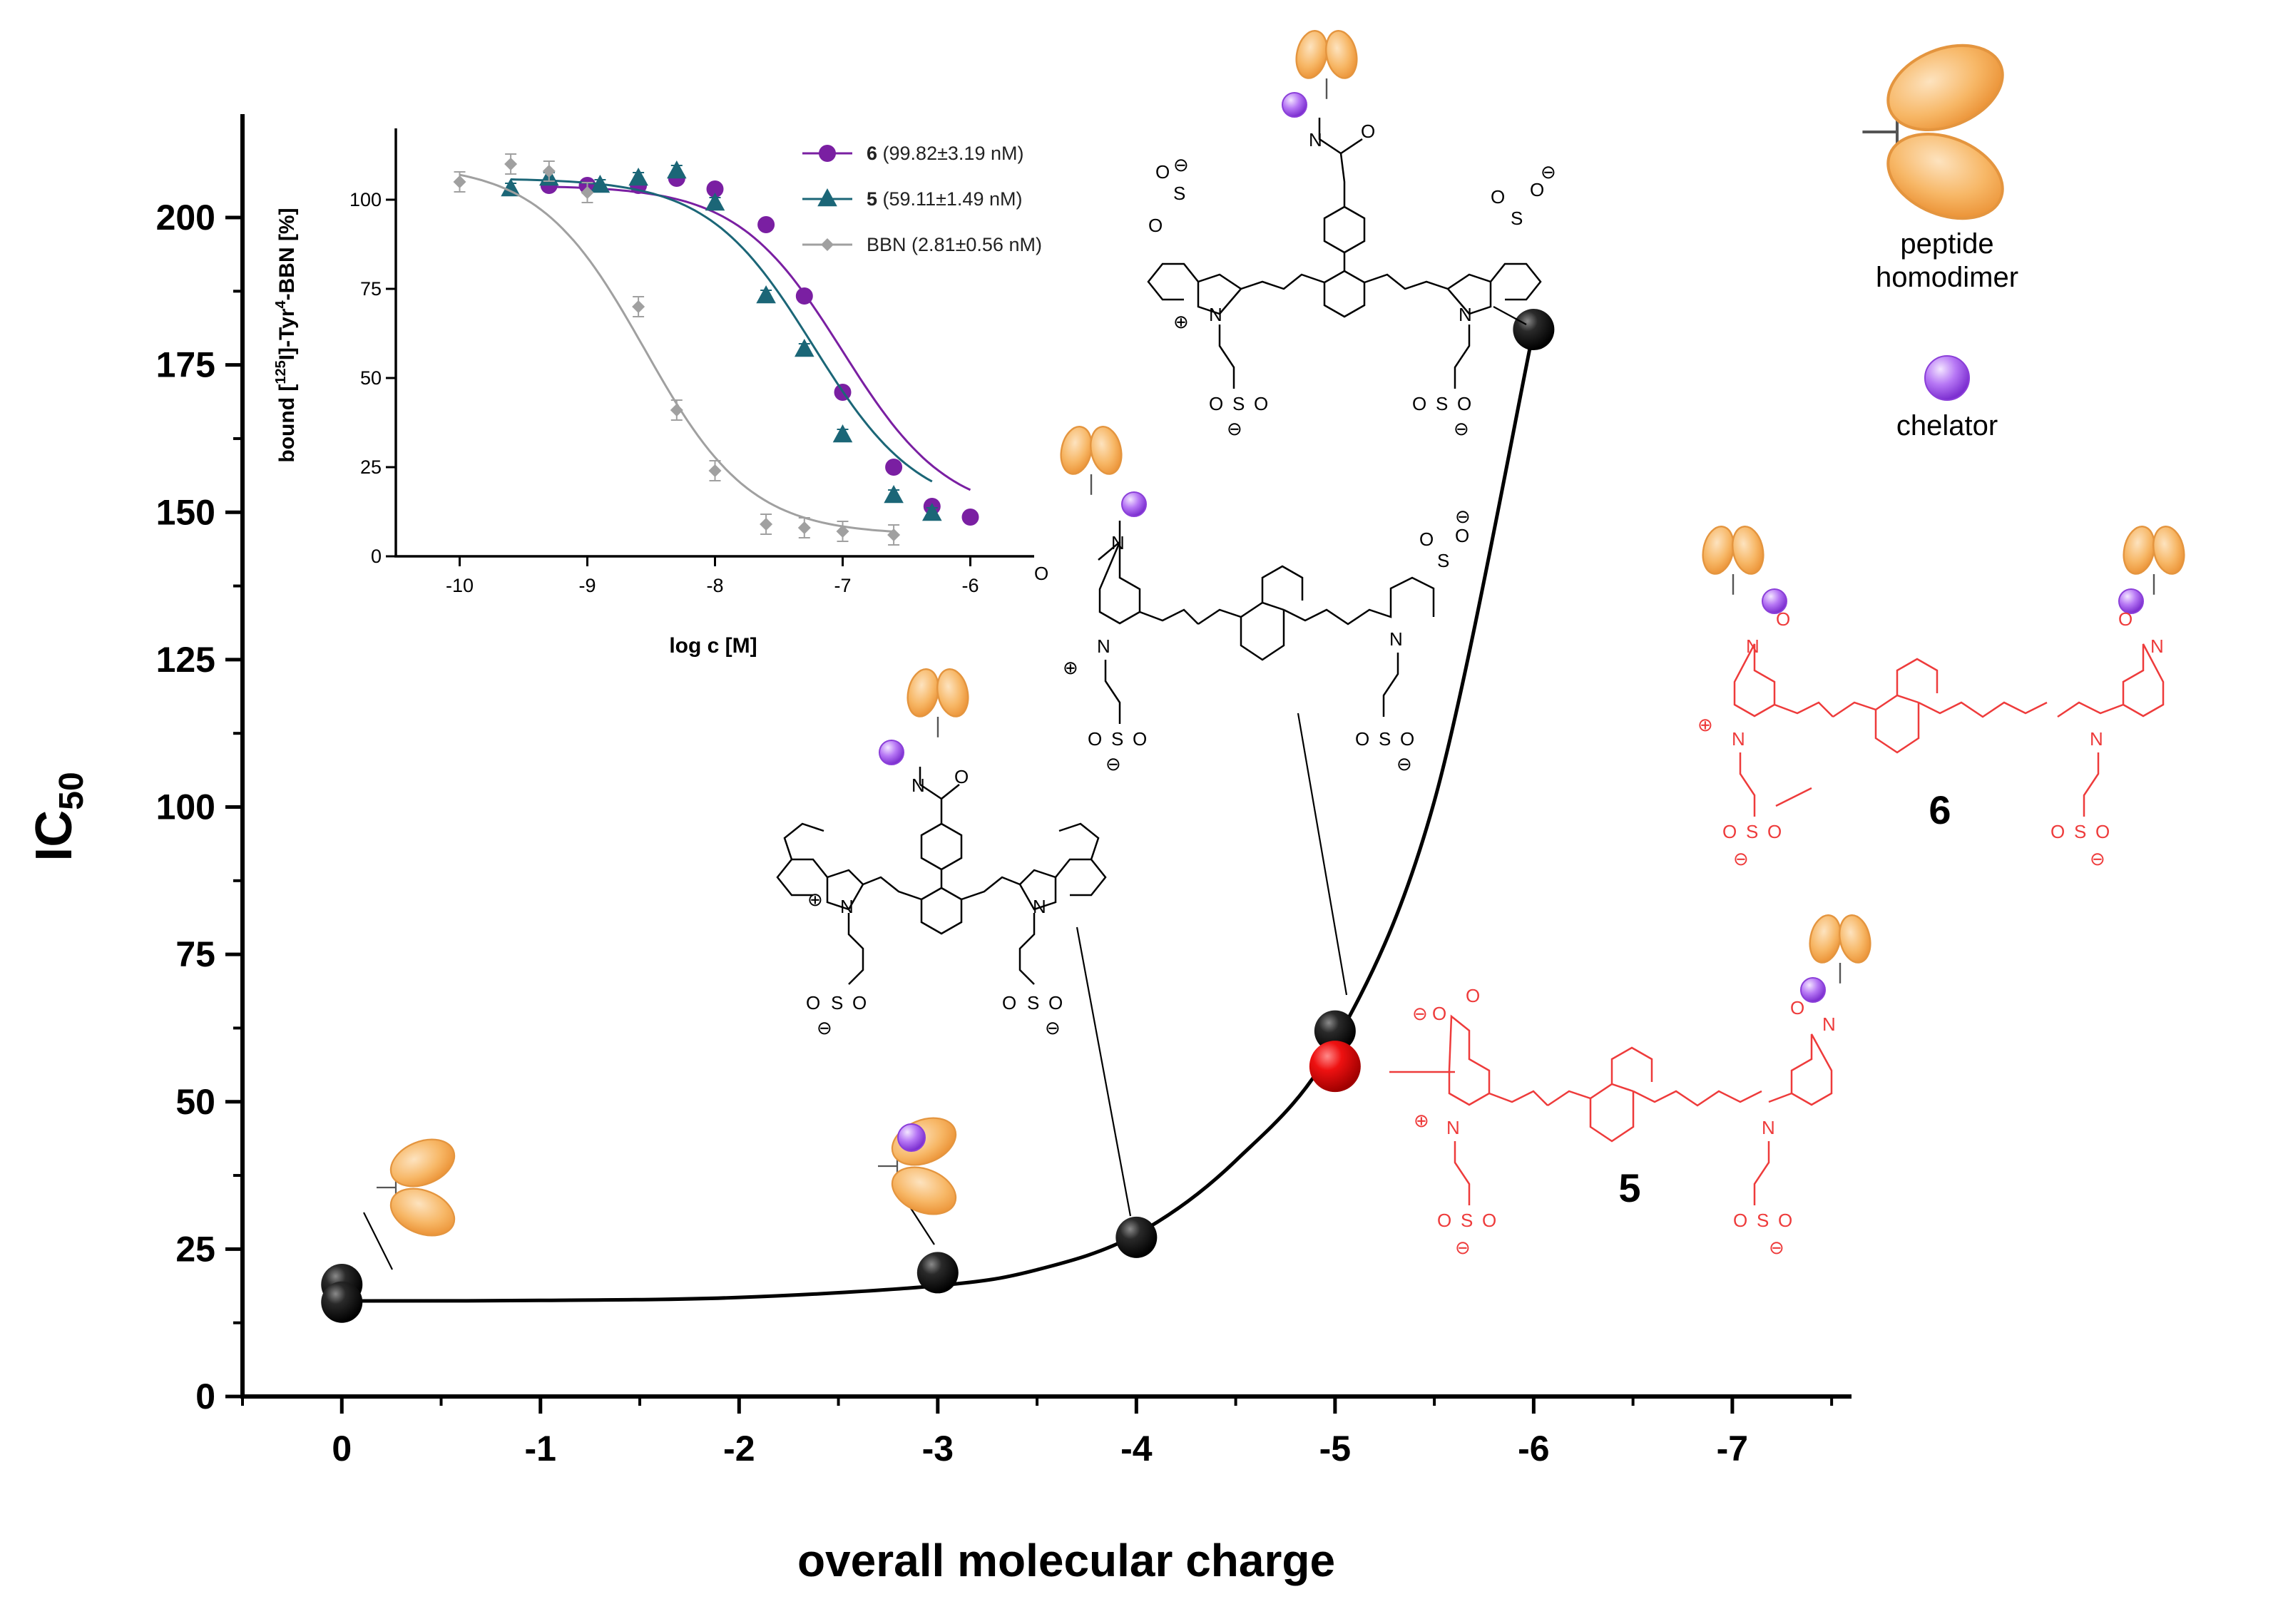  What do you see at coordinates (945, 153) in the screenshot?
I see `series-6-legend-label: 6 (99.82±3.19 nM)` at bounding box center [945, 153].